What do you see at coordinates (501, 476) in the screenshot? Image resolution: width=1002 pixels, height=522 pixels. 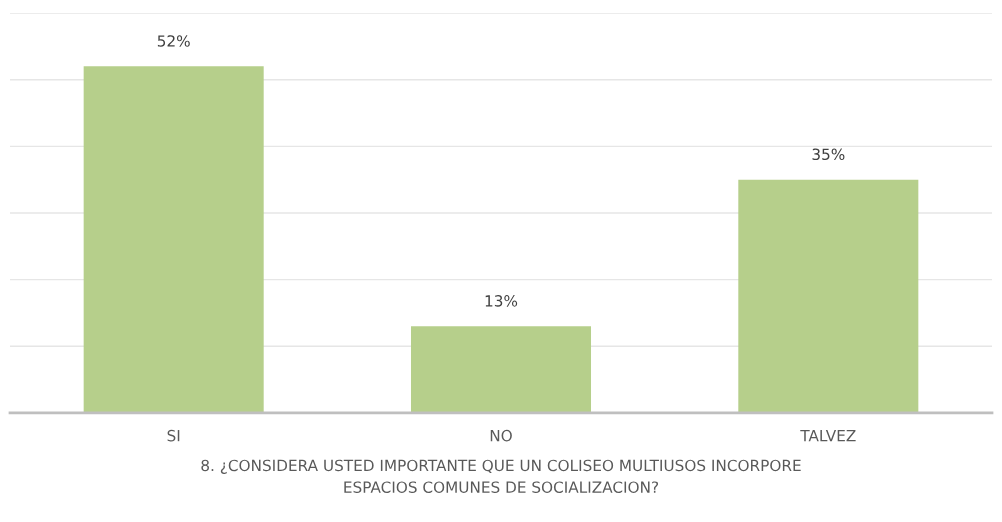 I see `text: 8. ¿CONSIDERA USTED IMPORTANTE QUE UN COLISEO MULTIUSOS INCORPORE ESPACIOS COMUNES DE SOCIALIZACION?` at bounding box center [501, 476].